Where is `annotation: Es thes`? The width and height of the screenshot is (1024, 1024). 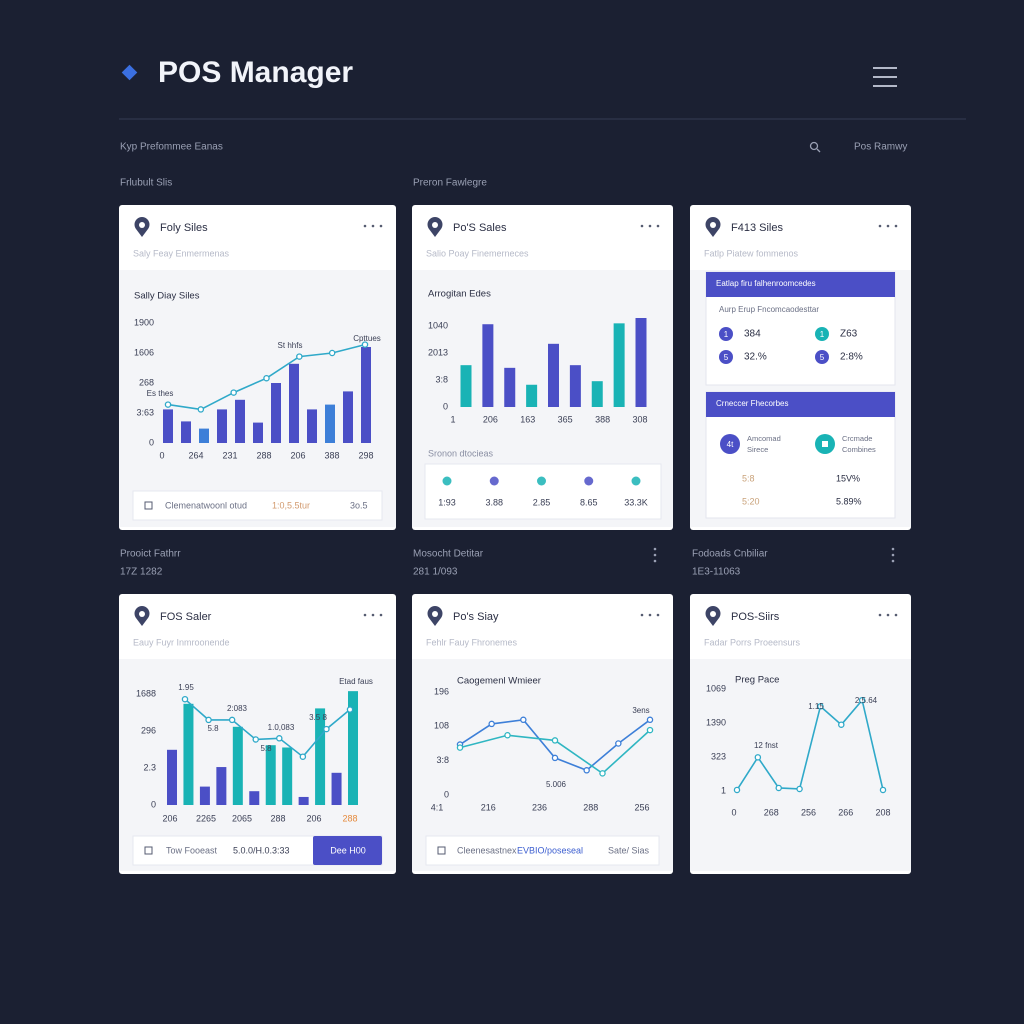
annotation: Es thes is located at coordinates (160, 393).